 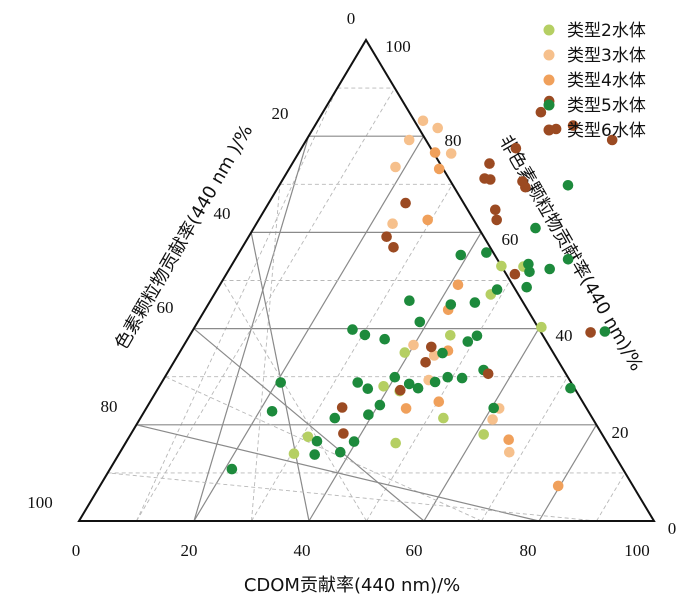 I want to click on right-tick-label: 60, so click(x=510, y=239).